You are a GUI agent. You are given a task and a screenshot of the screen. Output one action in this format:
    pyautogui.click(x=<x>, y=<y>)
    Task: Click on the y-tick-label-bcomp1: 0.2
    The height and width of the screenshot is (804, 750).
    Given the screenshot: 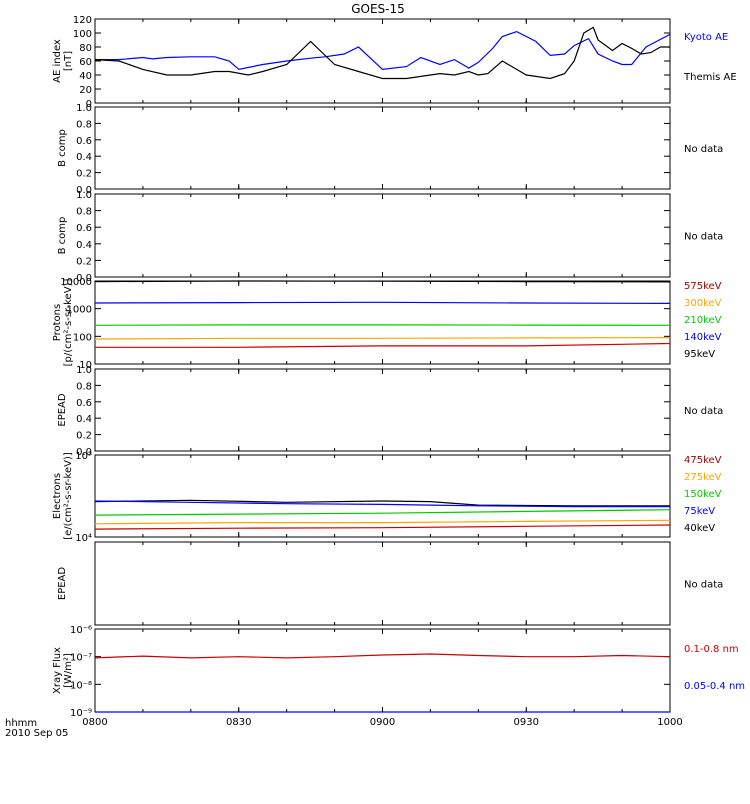 What is the action you would take?
    pyautogui.click(x=84, y=174)
    